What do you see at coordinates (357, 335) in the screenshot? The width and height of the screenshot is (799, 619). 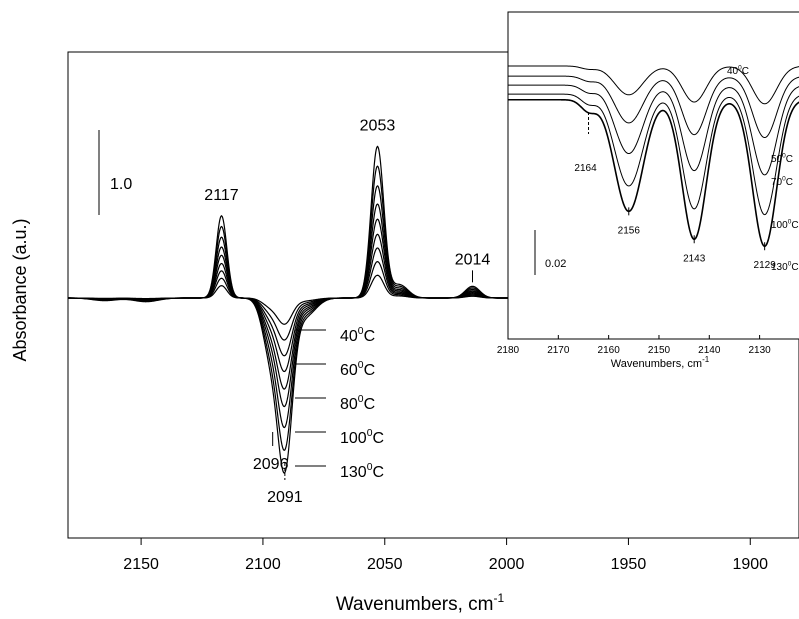 I see `main-series-label: 400C` at bounding box center [357, 335].